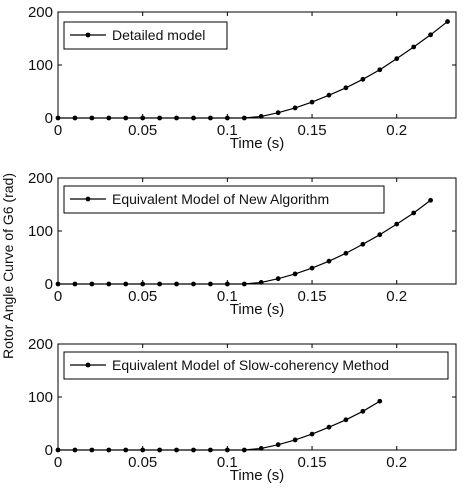 The image size is (474, 497). I want to click on legend: Equivalent Model of New Algorithm, so click(224, 199).